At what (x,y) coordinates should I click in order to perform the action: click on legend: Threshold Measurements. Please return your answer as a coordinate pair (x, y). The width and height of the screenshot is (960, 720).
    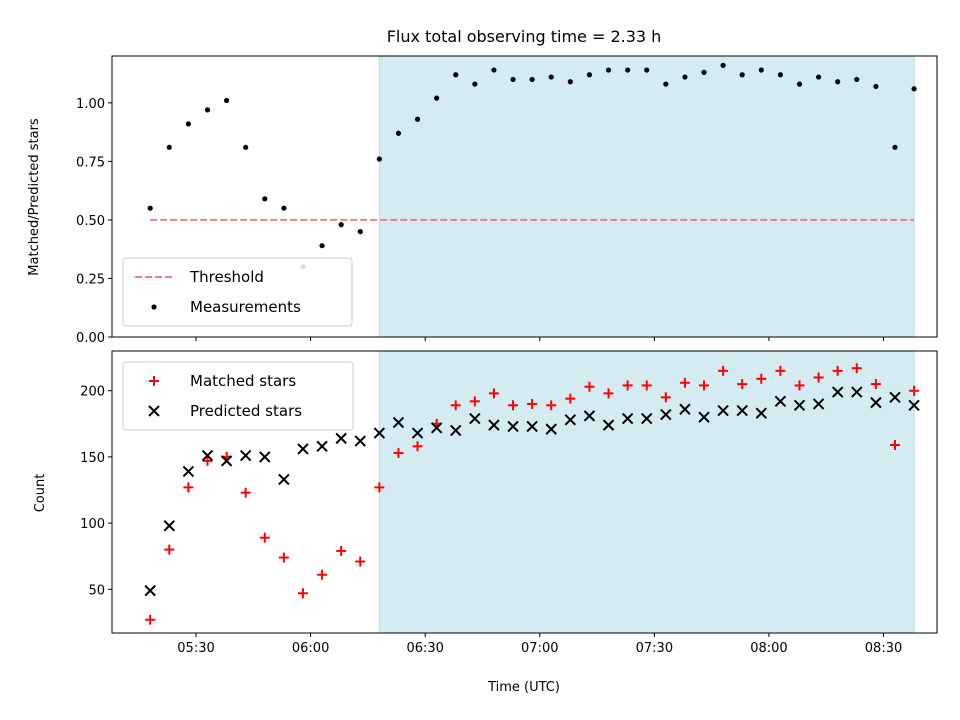
    Looking at the image, I should click on (237, 292).